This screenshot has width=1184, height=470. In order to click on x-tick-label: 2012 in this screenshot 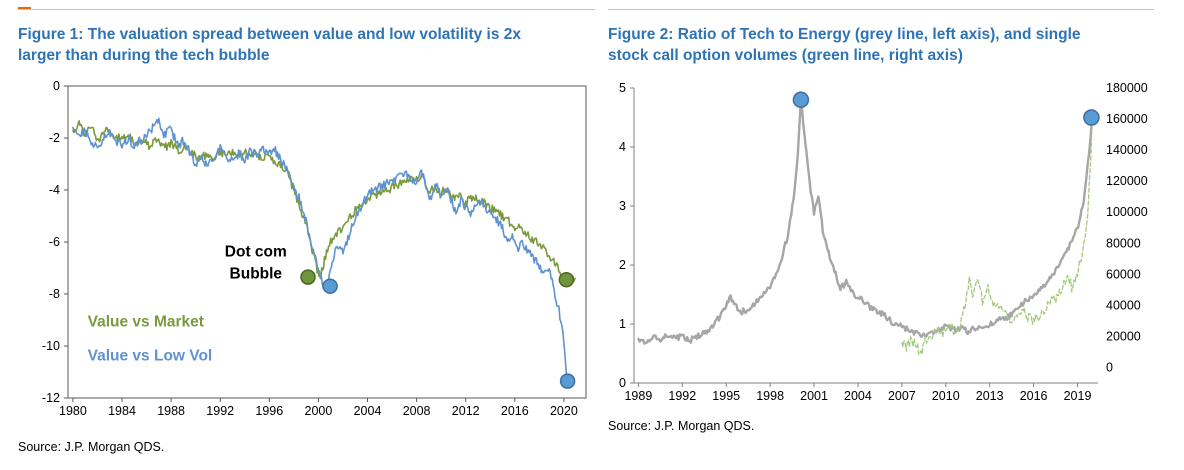, I will do `click(466, 411)`.